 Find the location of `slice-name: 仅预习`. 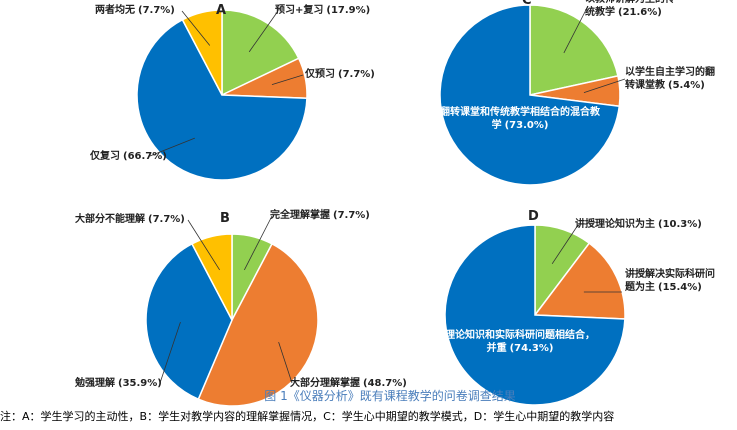

slice-name: 仅预习 is located at coordinates (320, 74).